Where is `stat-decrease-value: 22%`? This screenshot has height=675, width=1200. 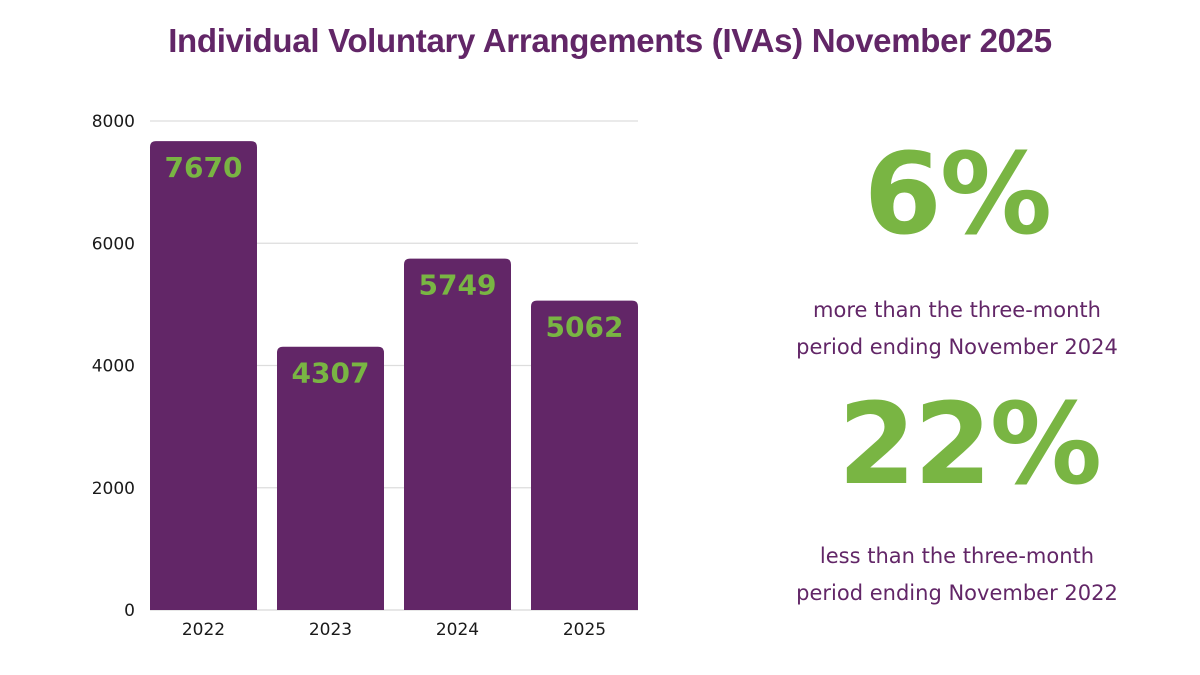
stat-decrease-value: 22% is located at coordinates (969, 445).